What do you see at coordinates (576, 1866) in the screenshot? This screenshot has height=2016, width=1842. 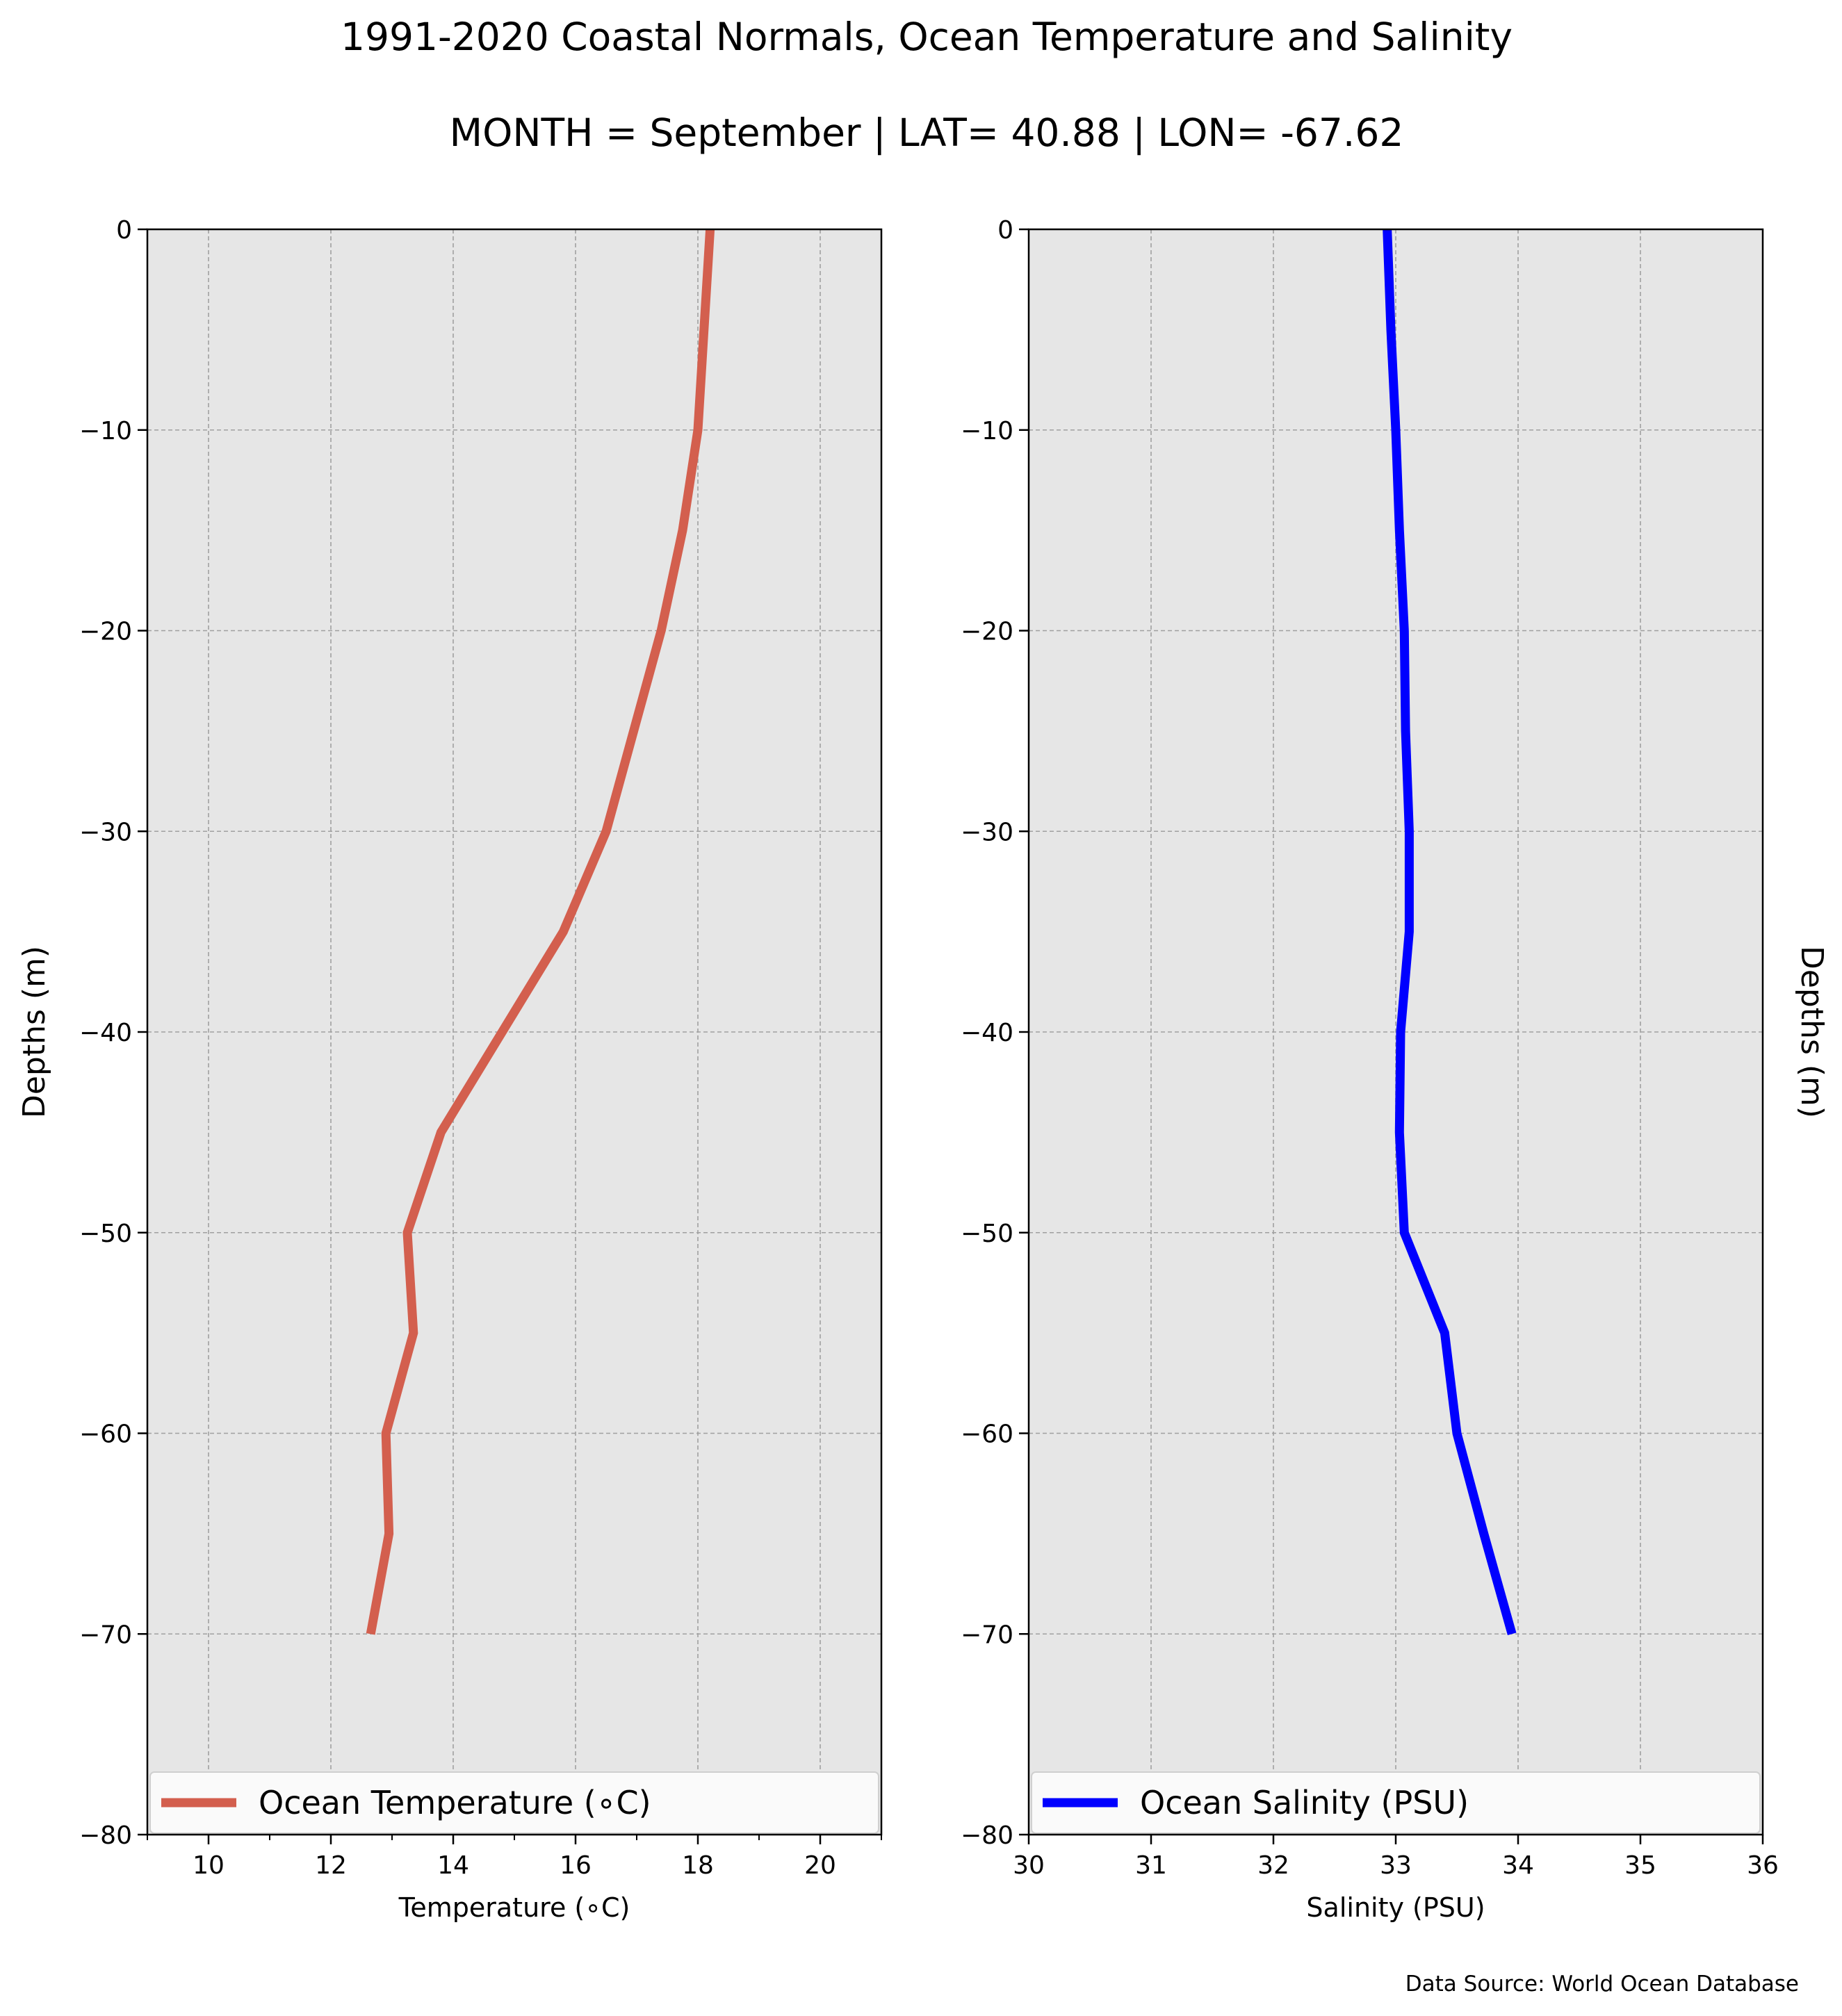 I see `temperature-x-tick-label: 16` at bounding box center [576, 1866].